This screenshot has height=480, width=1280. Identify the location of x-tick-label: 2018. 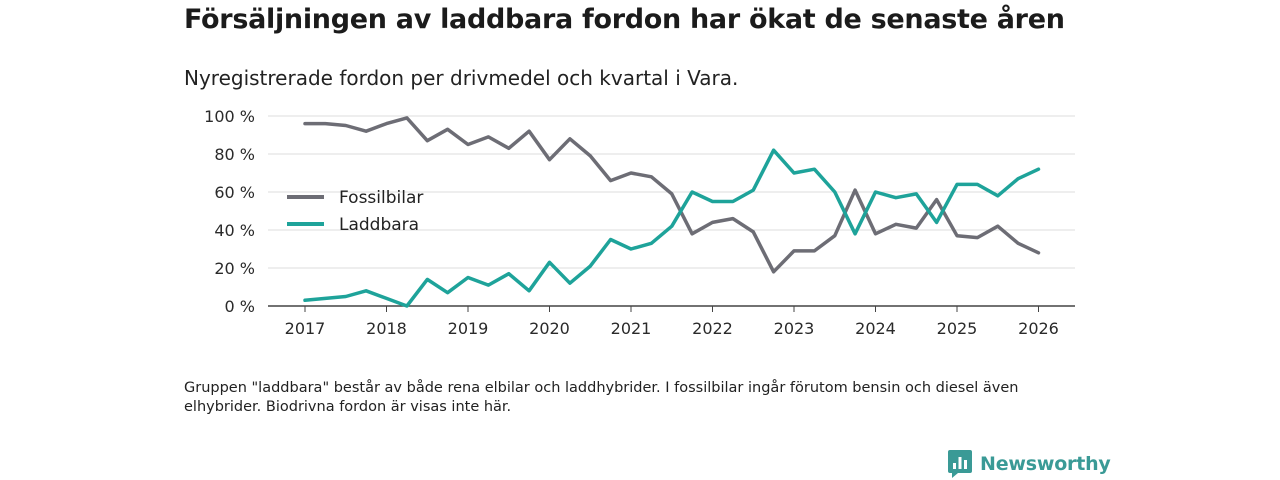
(386, 328).